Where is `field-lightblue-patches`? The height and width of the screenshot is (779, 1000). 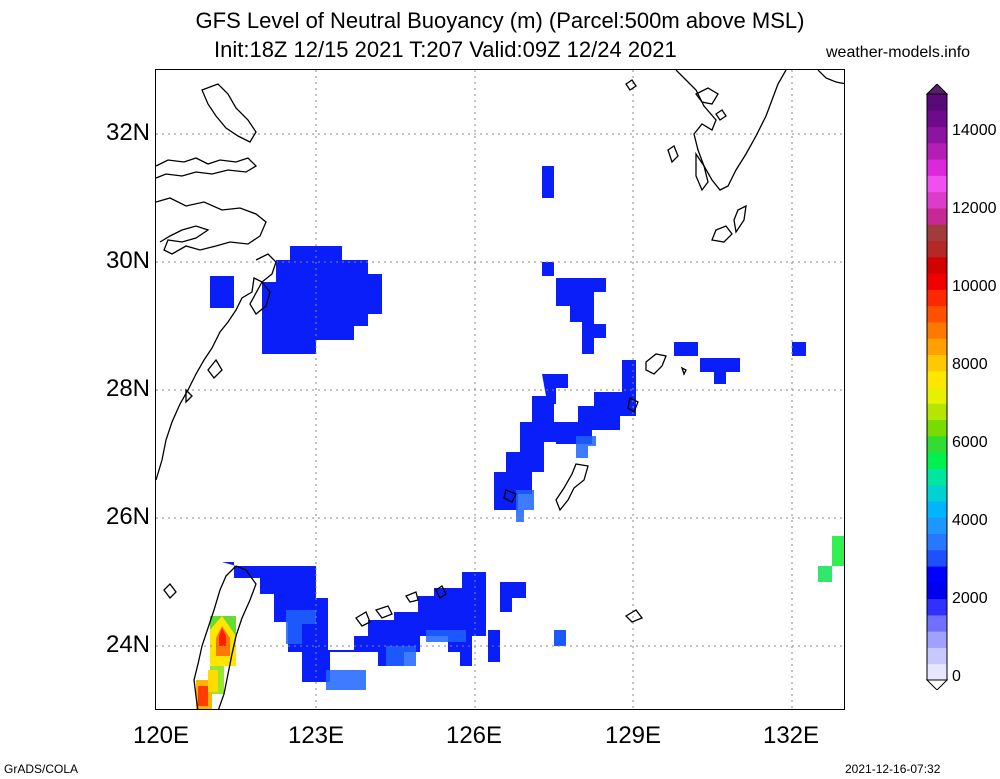
field-lightblue-patches is located at coordinates (441, 563).